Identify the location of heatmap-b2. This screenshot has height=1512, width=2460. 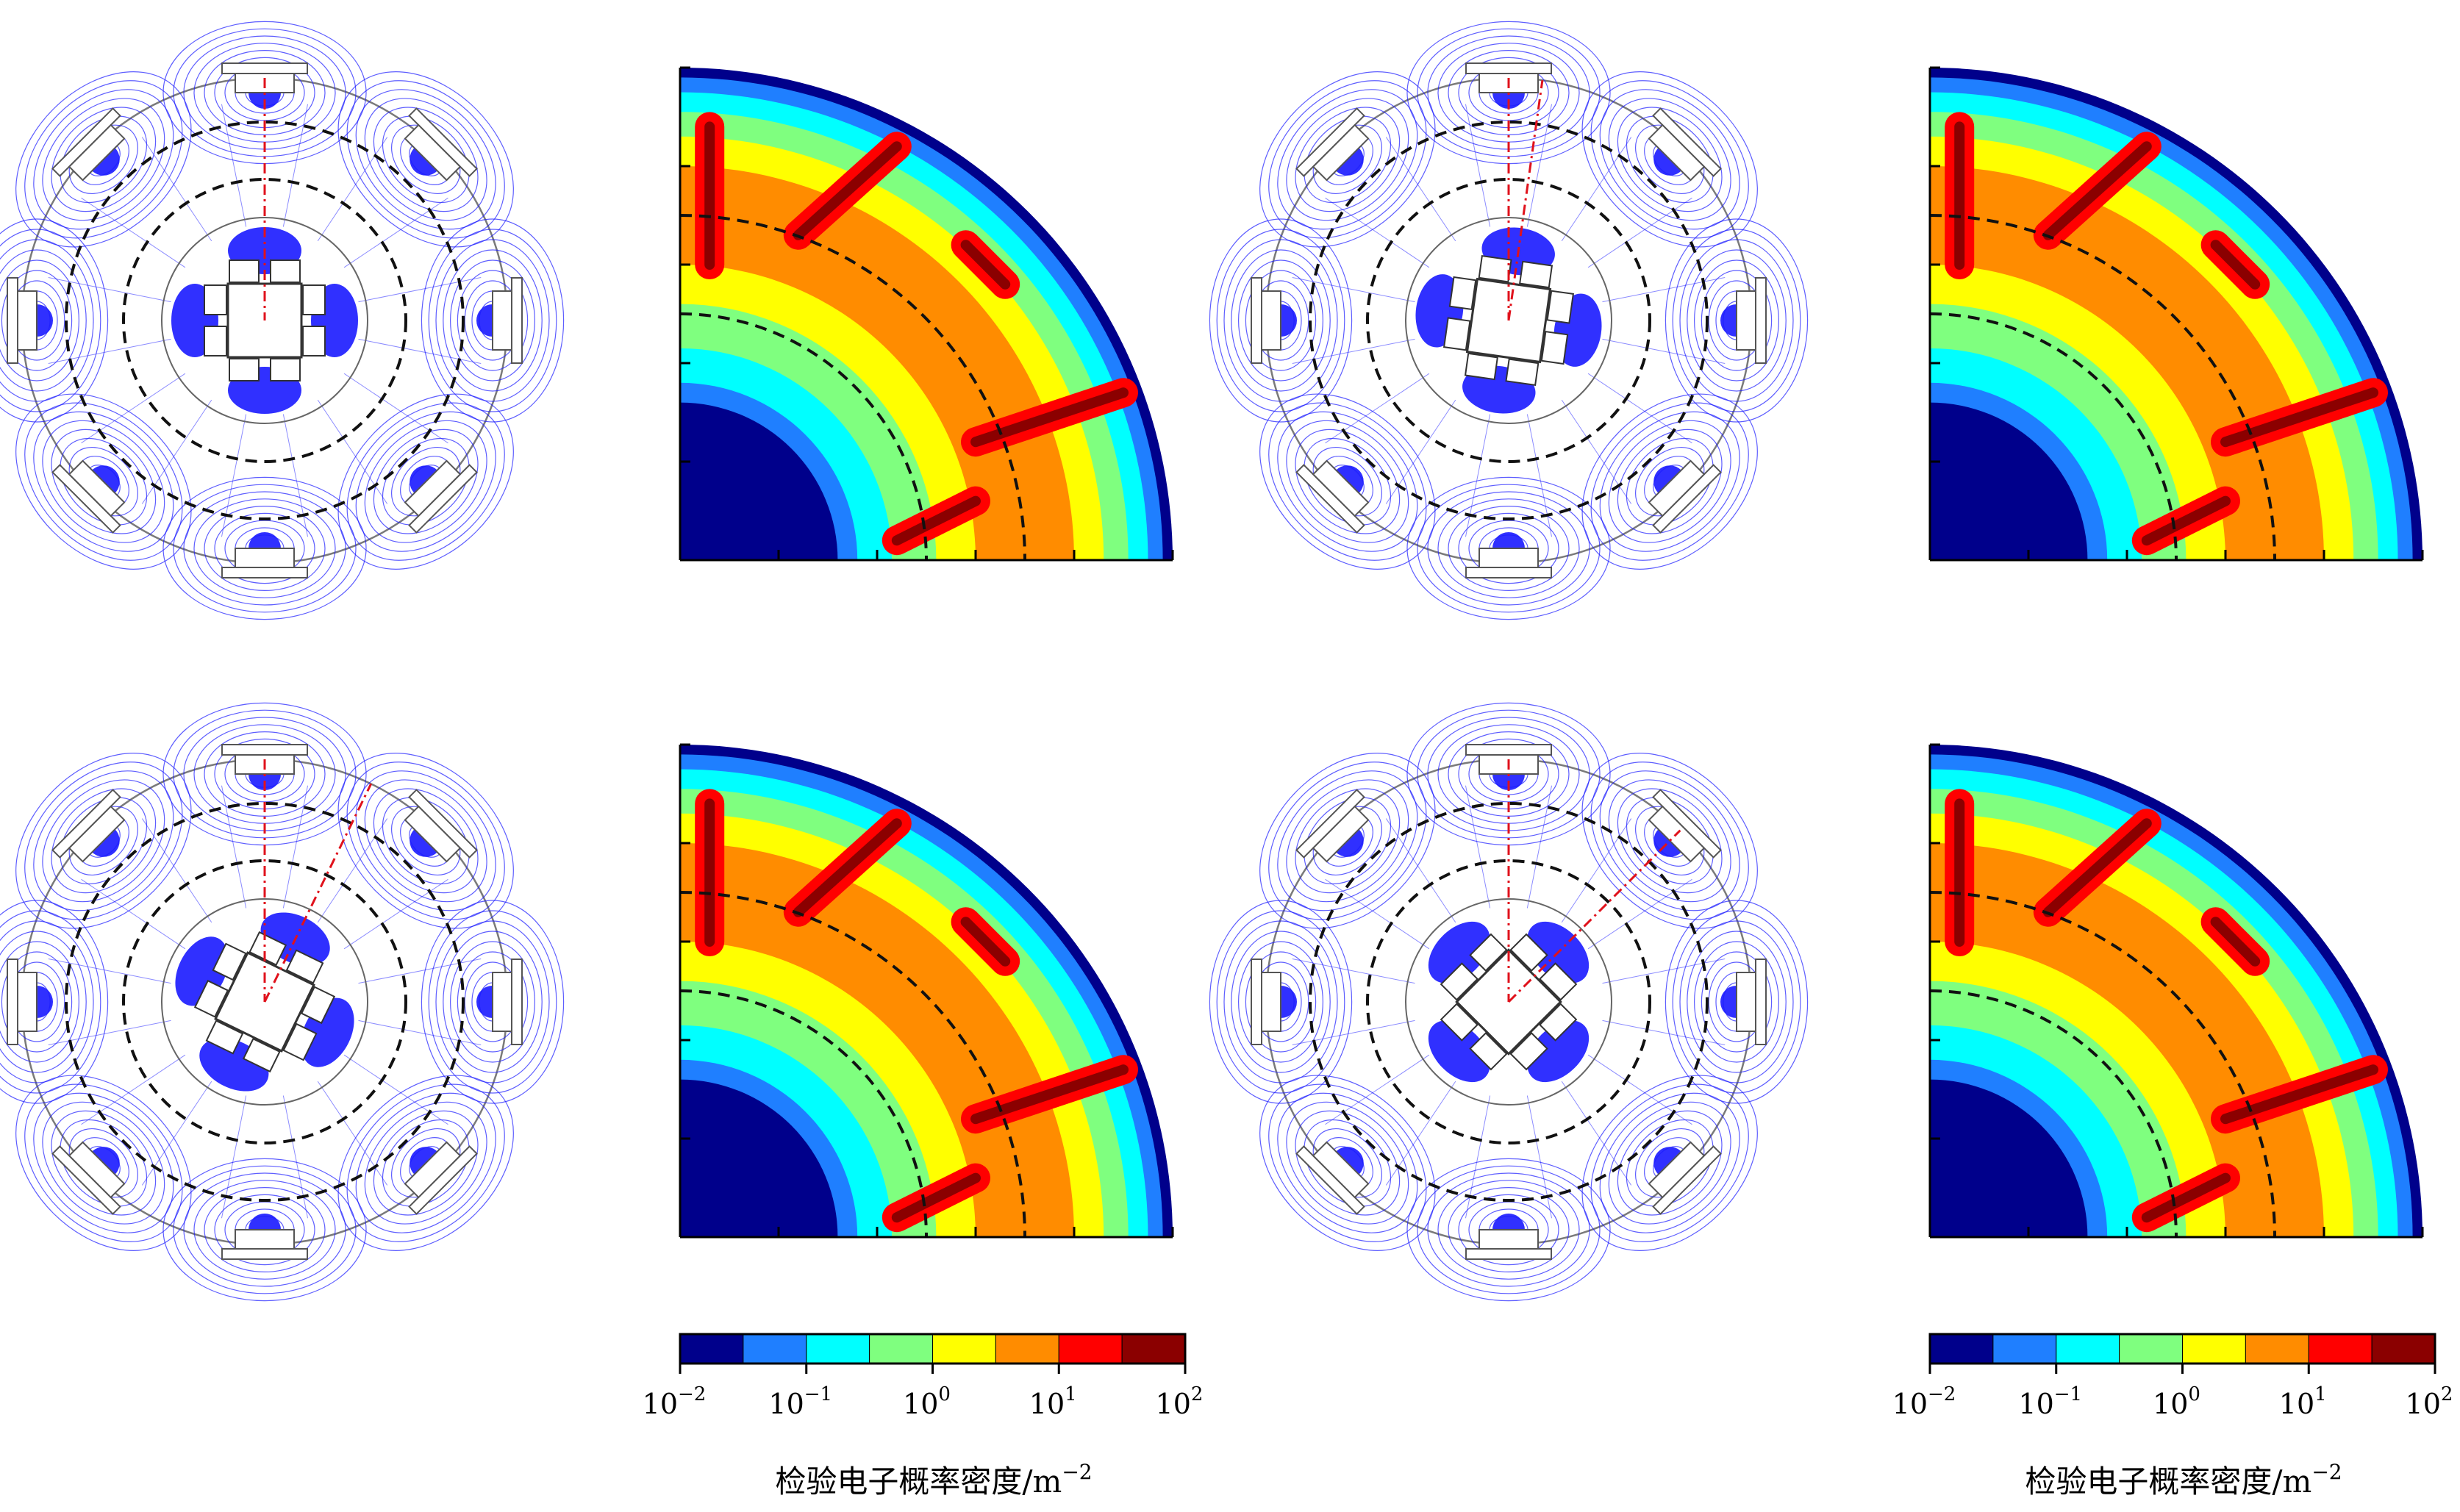
(2176, 314).